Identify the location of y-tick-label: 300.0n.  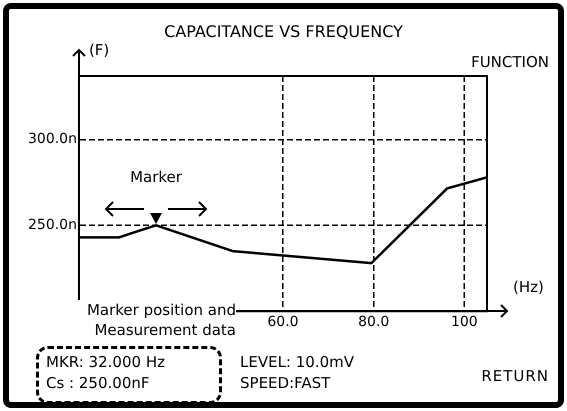
(52, 139).